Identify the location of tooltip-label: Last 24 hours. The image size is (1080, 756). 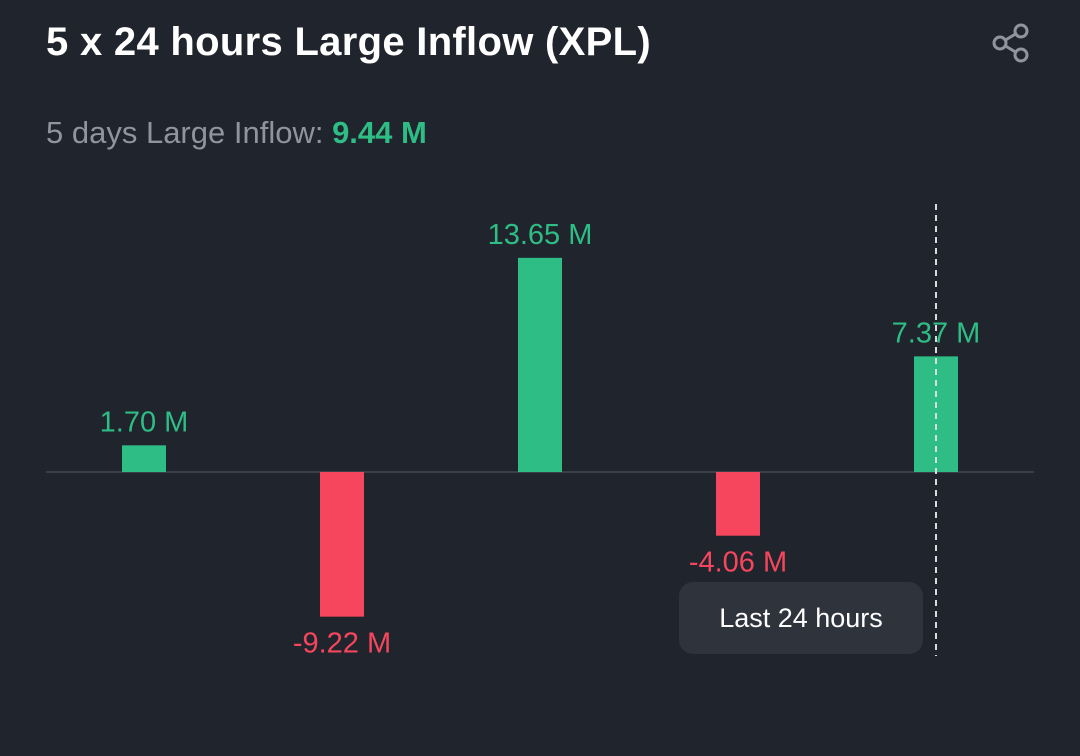
(801, 617).